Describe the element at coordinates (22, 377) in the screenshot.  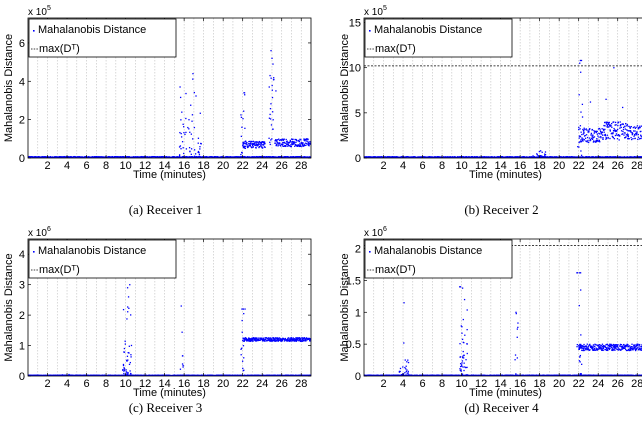
I see `y-tick-label: 0` at that location.